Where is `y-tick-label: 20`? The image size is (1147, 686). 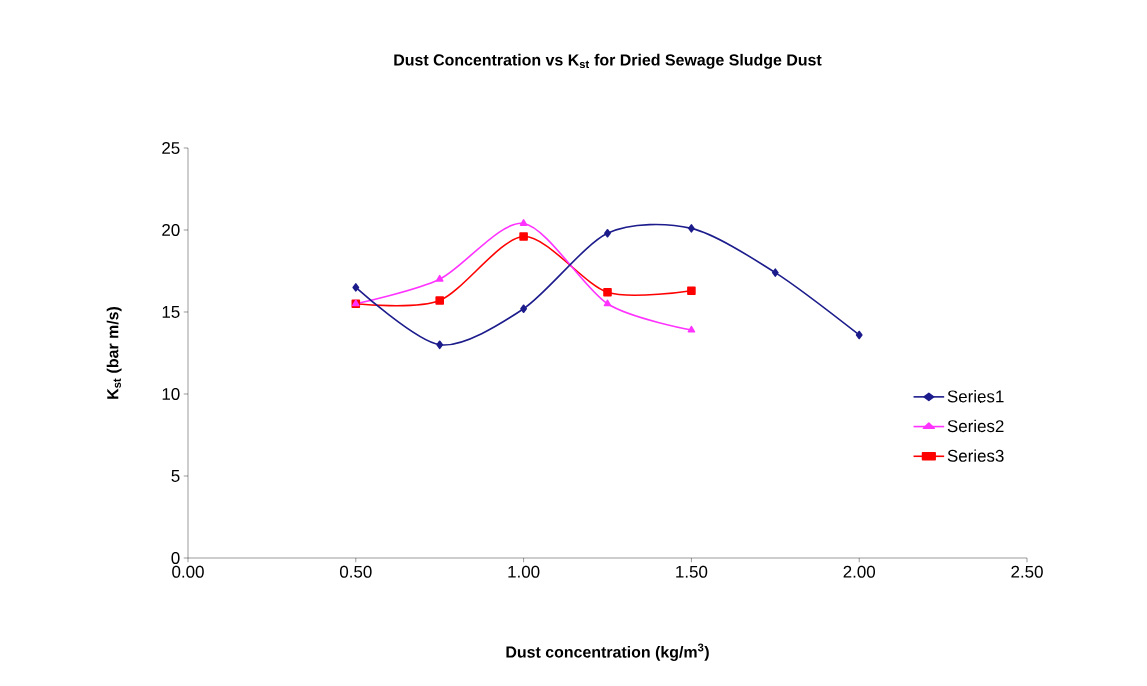
y-tick-label: 20 is located at coordinates (171, 230).